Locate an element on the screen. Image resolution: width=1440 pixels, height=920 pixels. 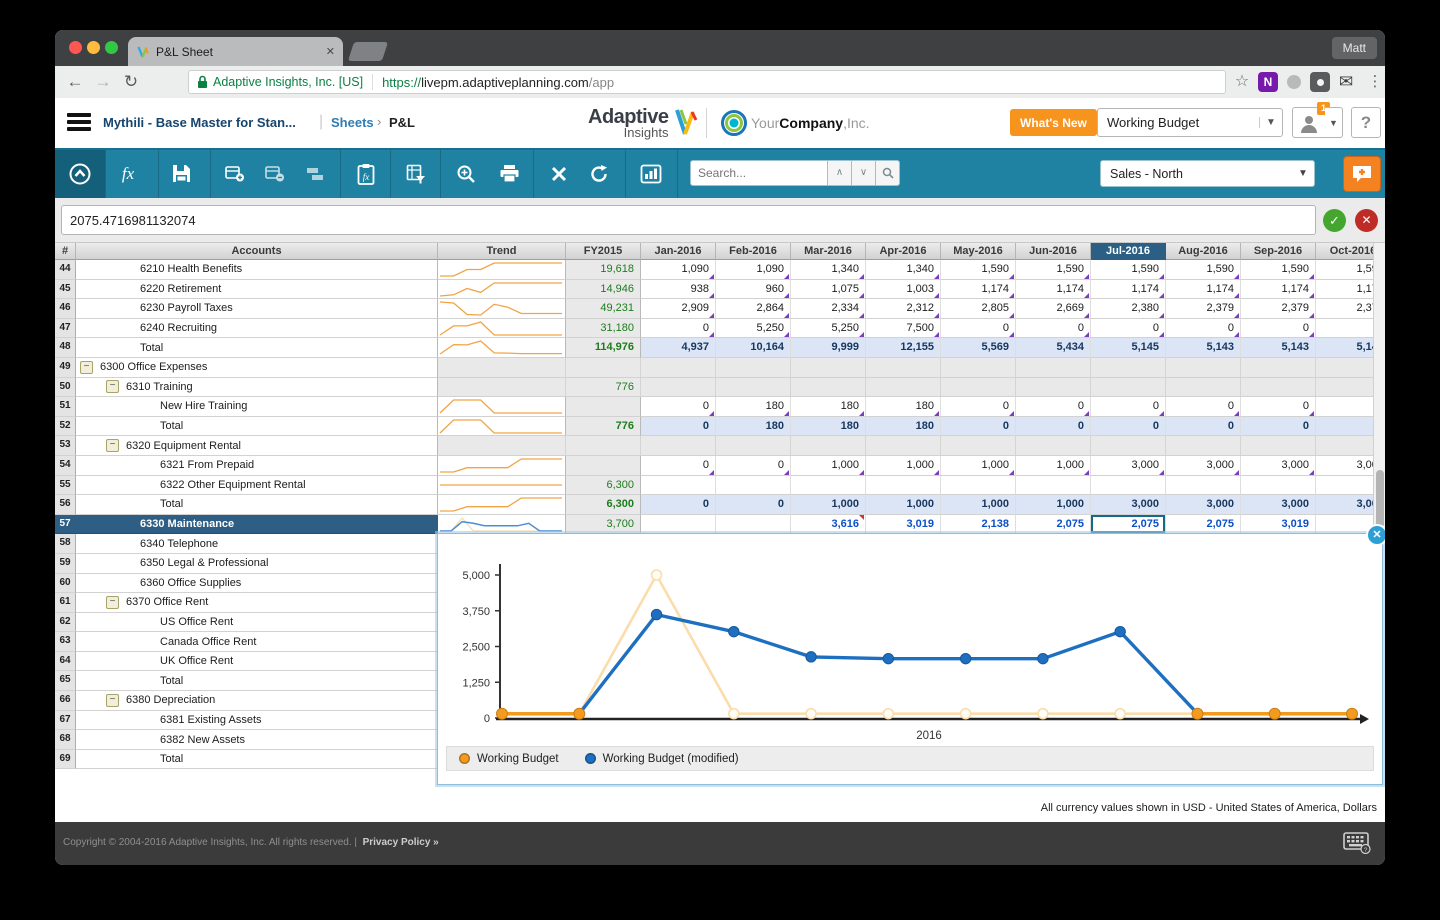
chrome-profile-button: Matt is located at coordinates (1354, 48).